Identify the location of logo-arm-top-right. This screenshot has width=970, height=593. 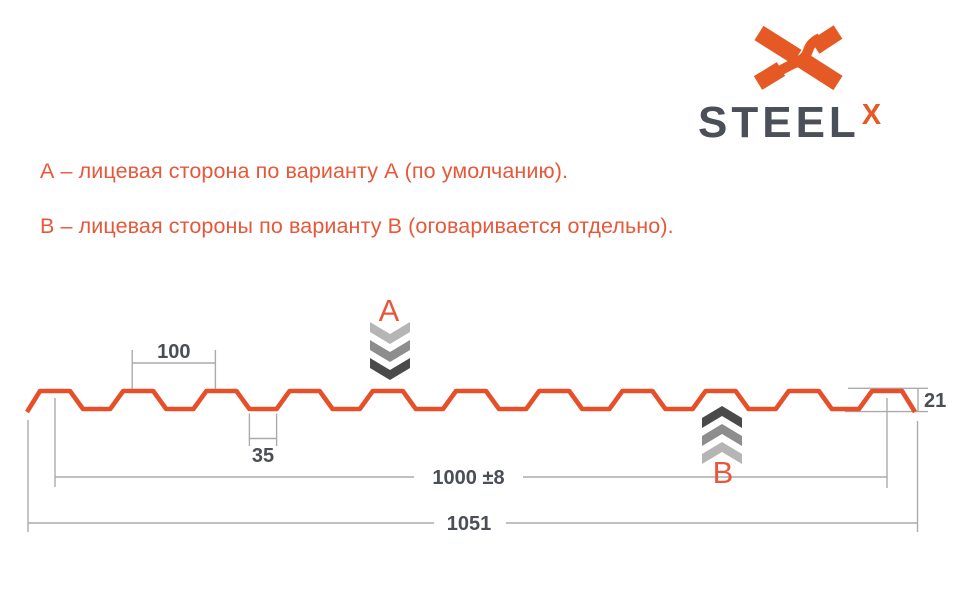
(826, 39).